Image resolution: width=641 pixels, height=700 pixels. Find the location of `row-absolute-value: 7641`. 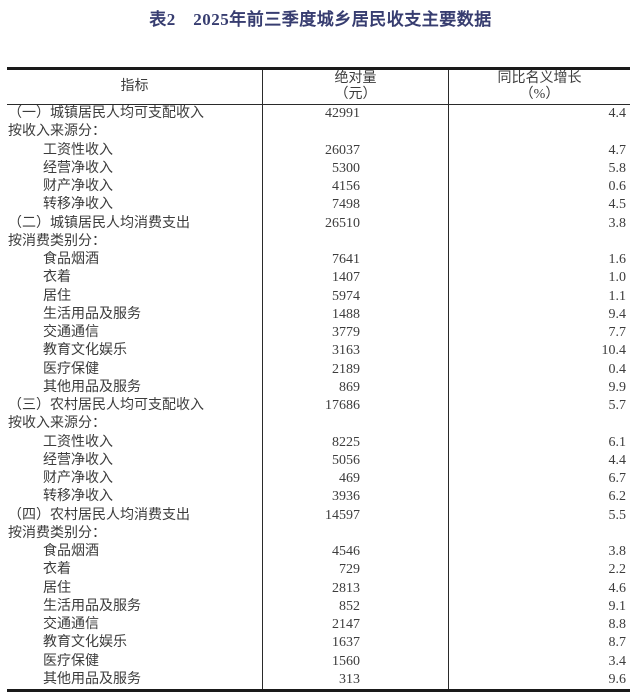

row-absolute-value: 7641 is located at coordinates (355, 260).